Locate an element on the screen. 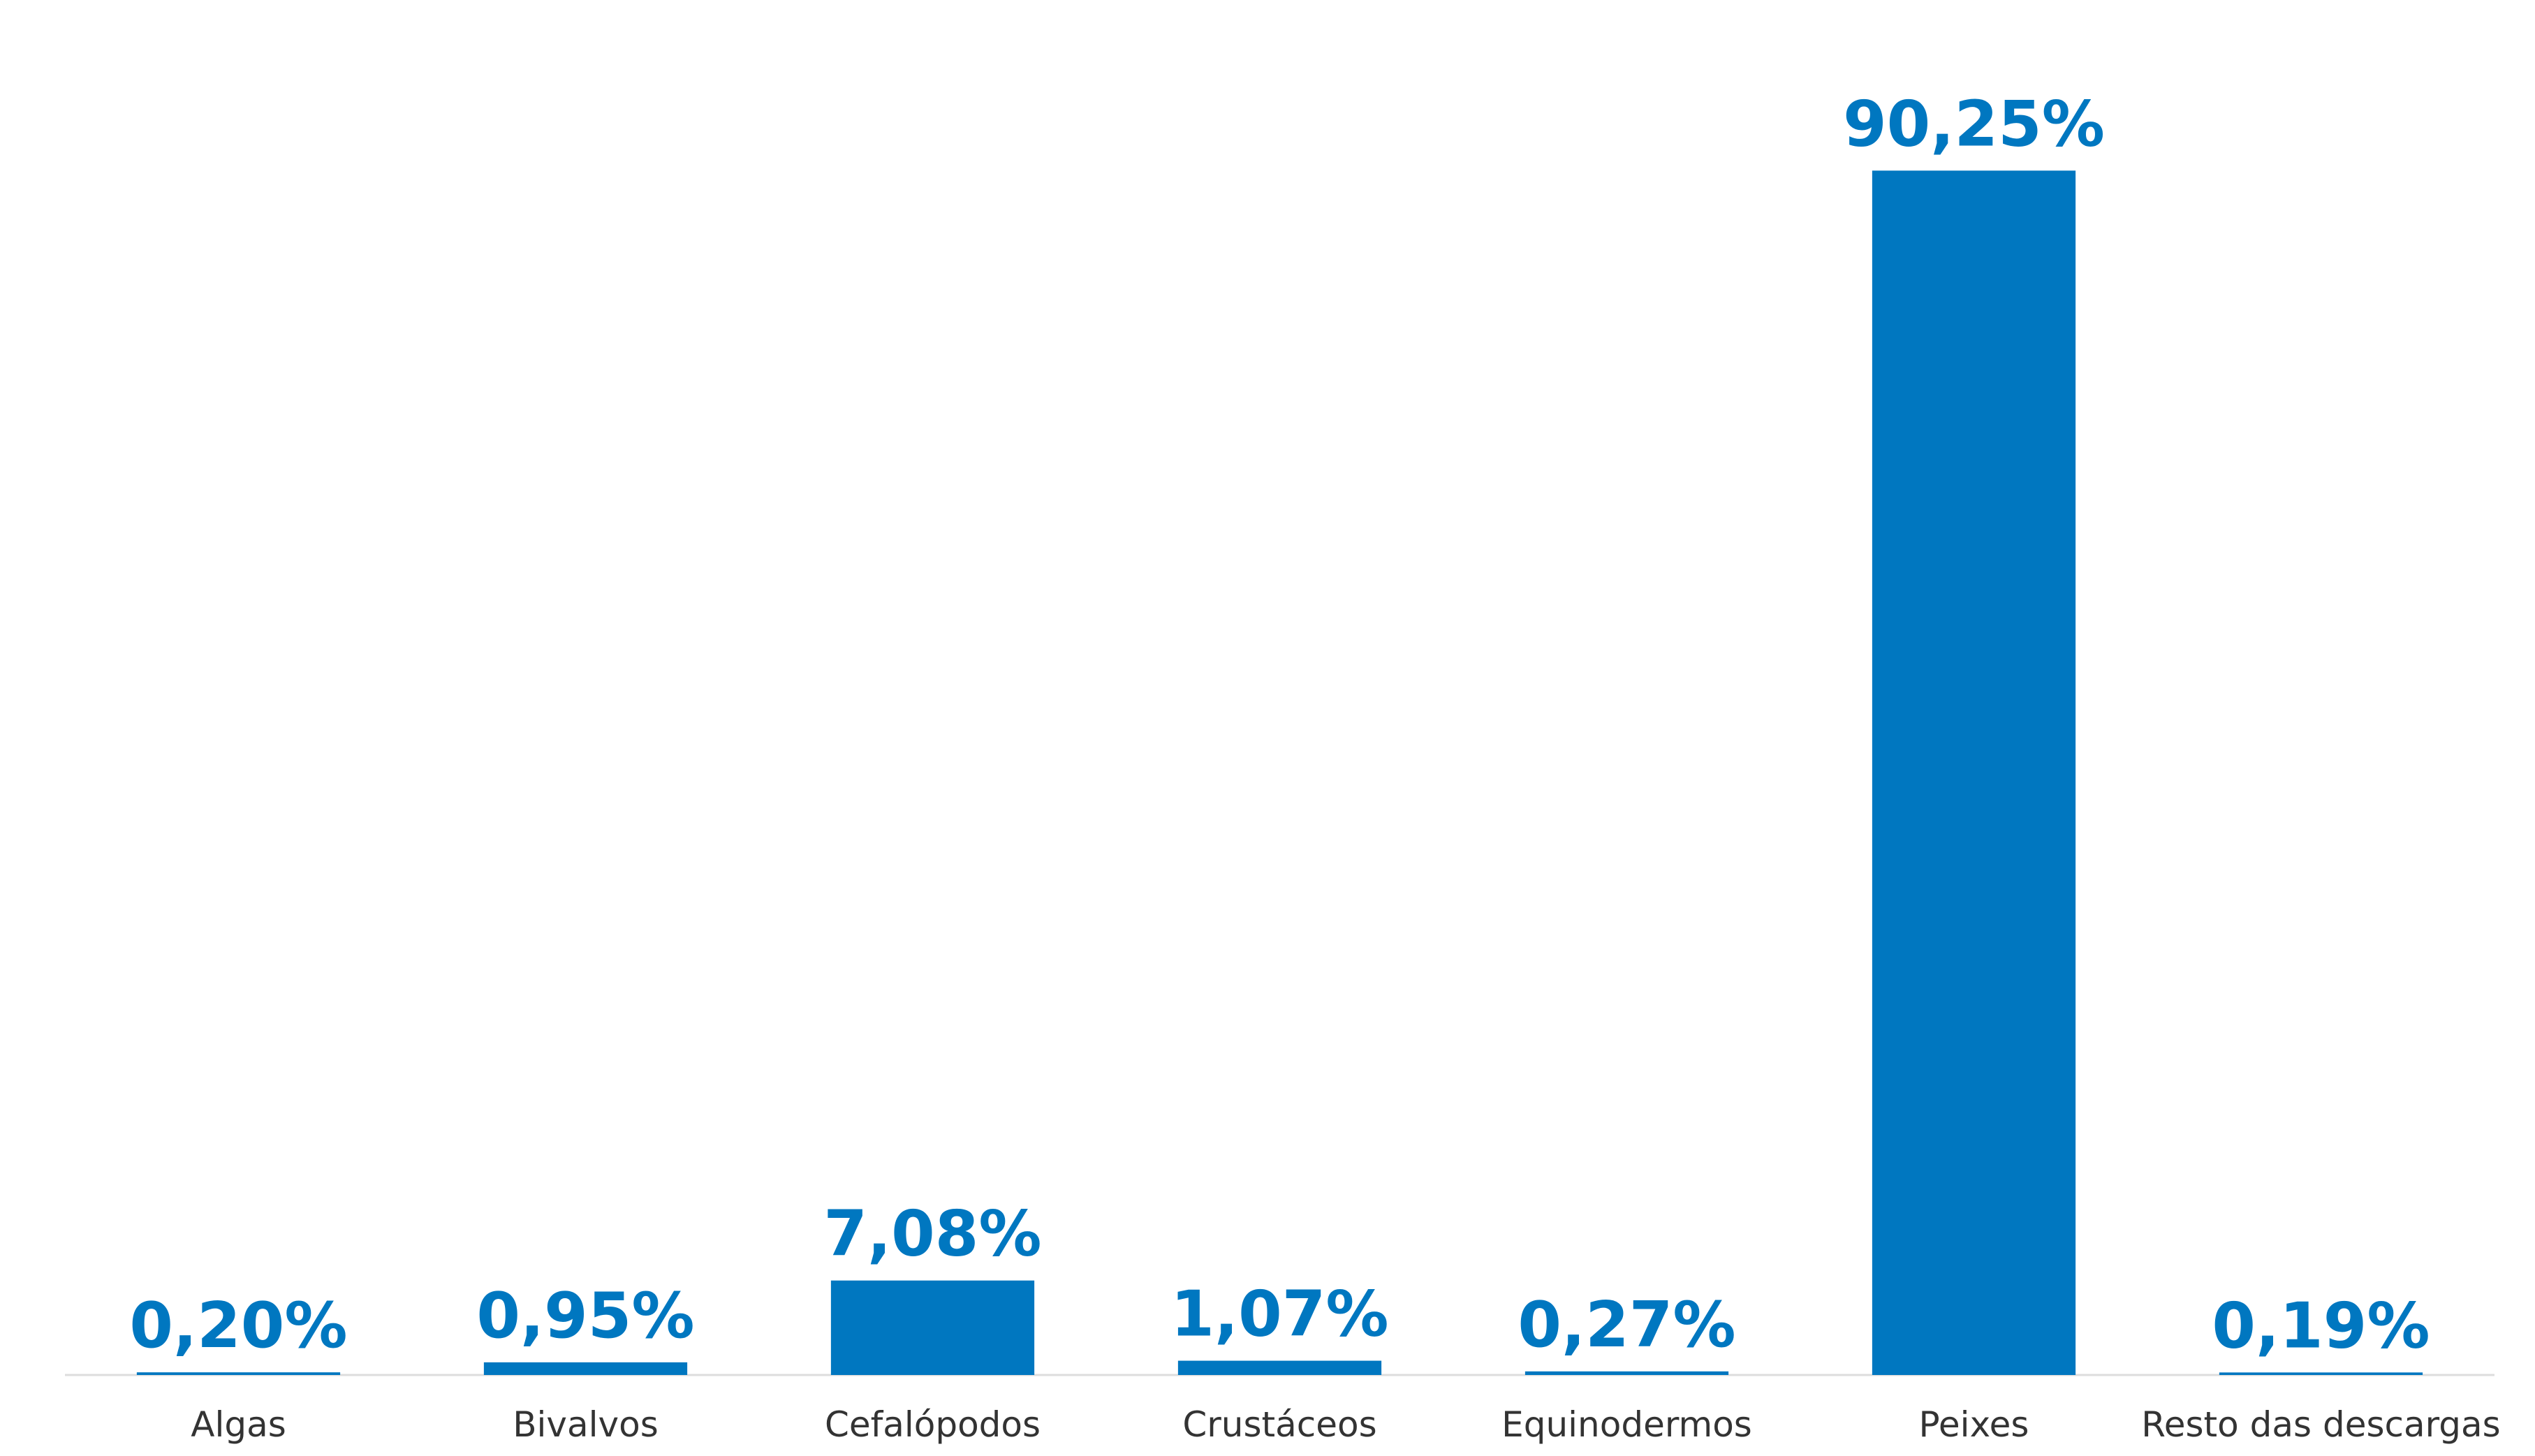 The height and width of the screenshot is (1456, 2535). value-label: 0,27% is located at coordinates (1626, 1325).